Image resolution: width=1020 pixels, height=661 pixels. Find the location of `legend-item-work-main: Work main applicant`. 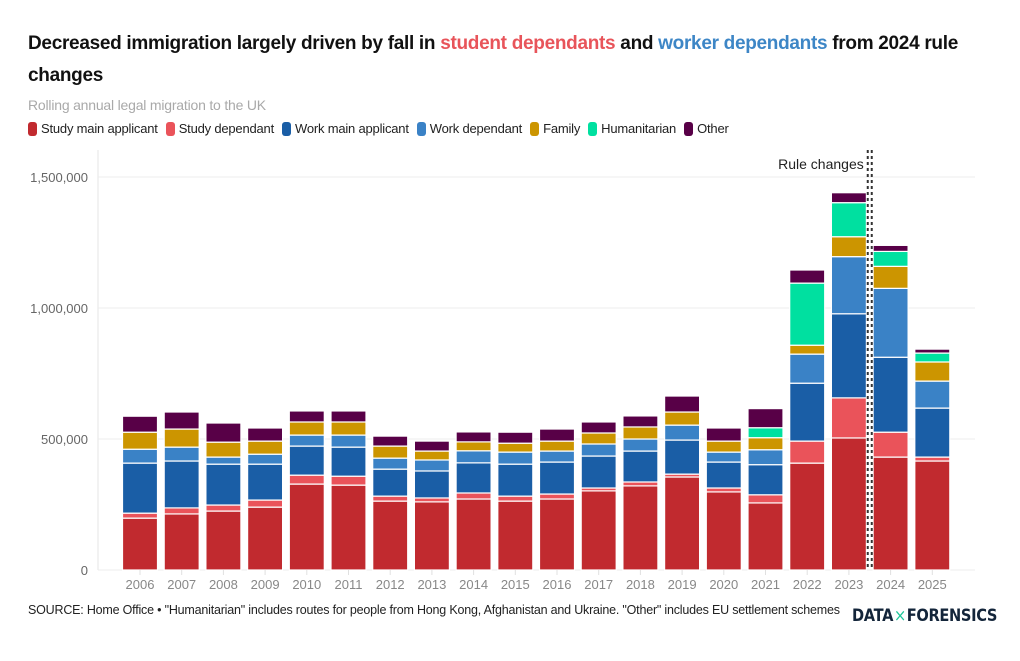

legend-item-work-main: Work main applicant is located at coordinates (345, 128).